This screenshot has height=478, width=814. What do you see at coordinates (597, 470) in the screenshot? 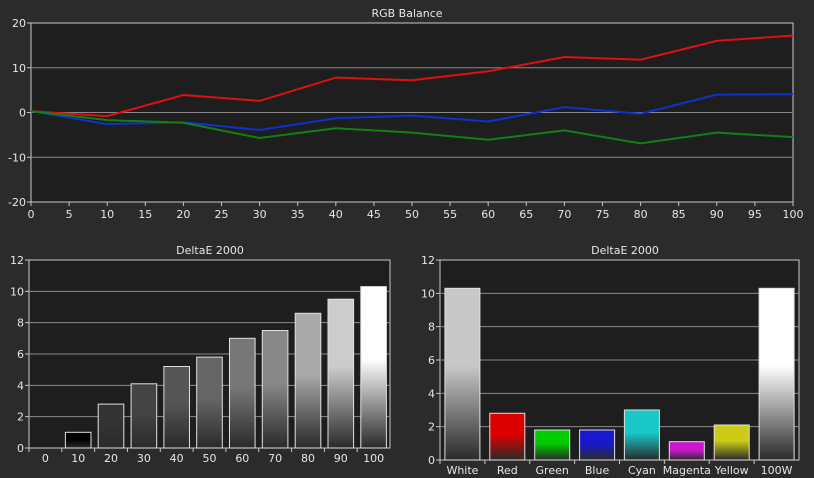
I see `x-tick-label: Blue` at bounding box center [597, 470].